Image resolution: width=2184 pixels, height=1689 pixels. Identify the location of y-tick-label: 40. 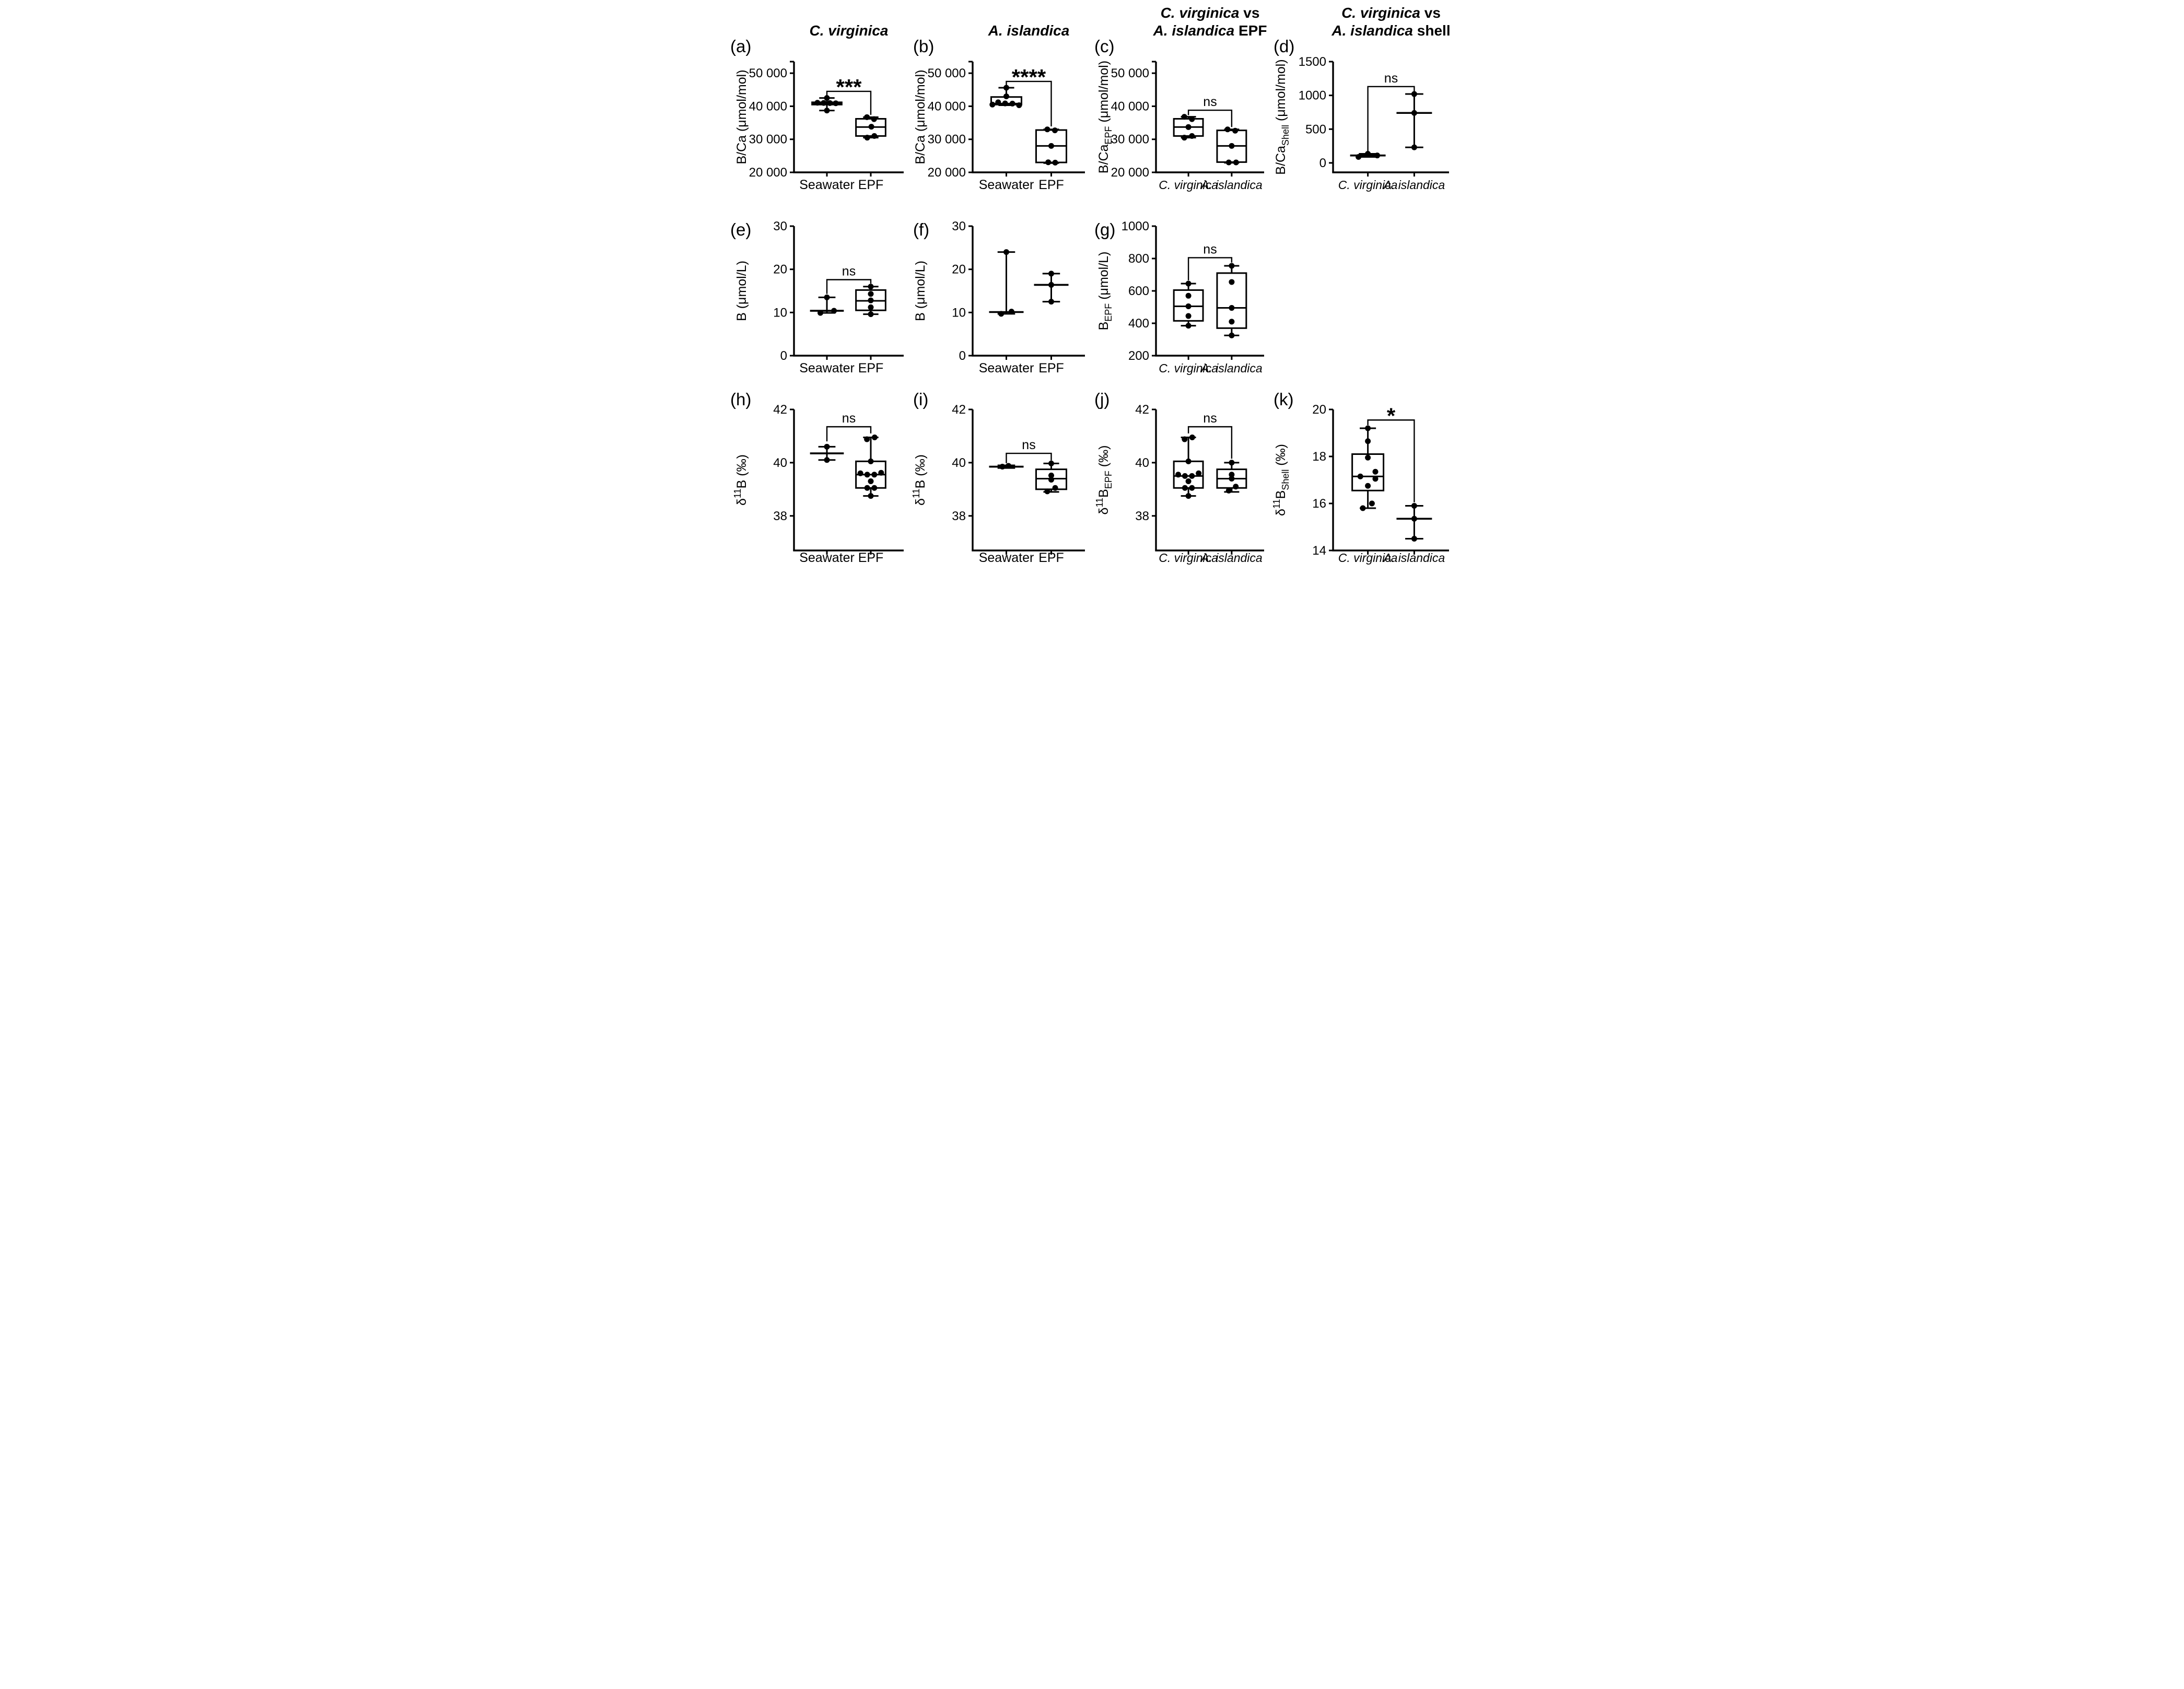
(780, 463).